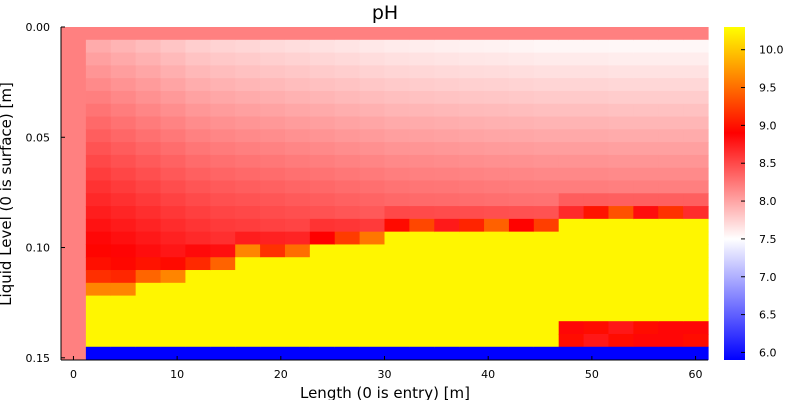 This screenshot has height=400, width=800. I want to click on colorbar-ticks: 6.0 6.5 7.0 7.5 8.0 8.5 9.0 9.5 10.0, so click(762, 201).